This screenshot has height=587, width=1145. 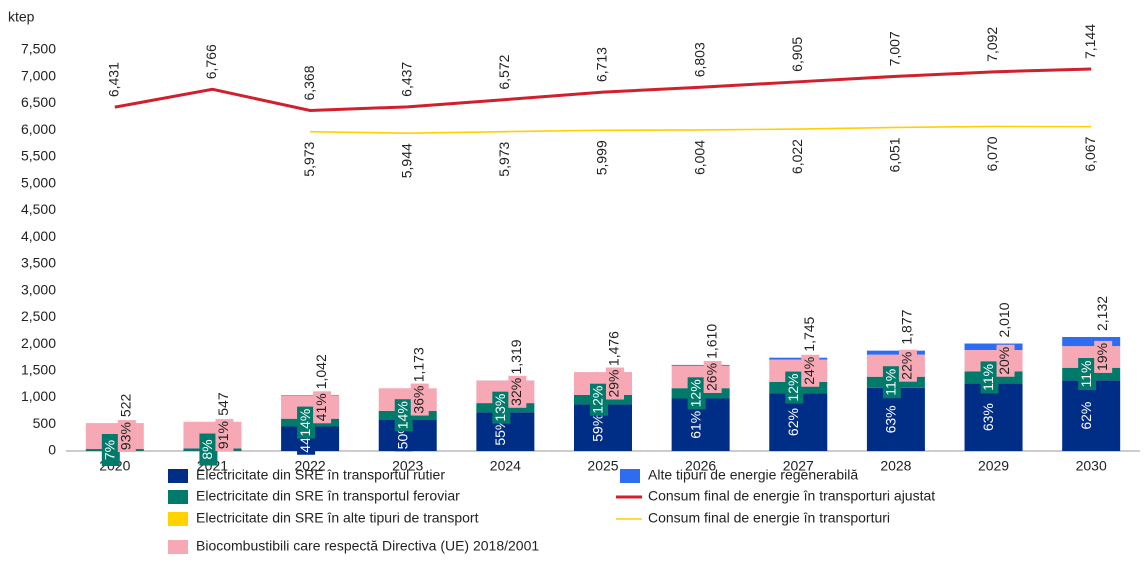 What do you see at coordinates (993, 466) in the screenshot?
I see `x-tick-label: 2029` at bounding box center [993, 466].